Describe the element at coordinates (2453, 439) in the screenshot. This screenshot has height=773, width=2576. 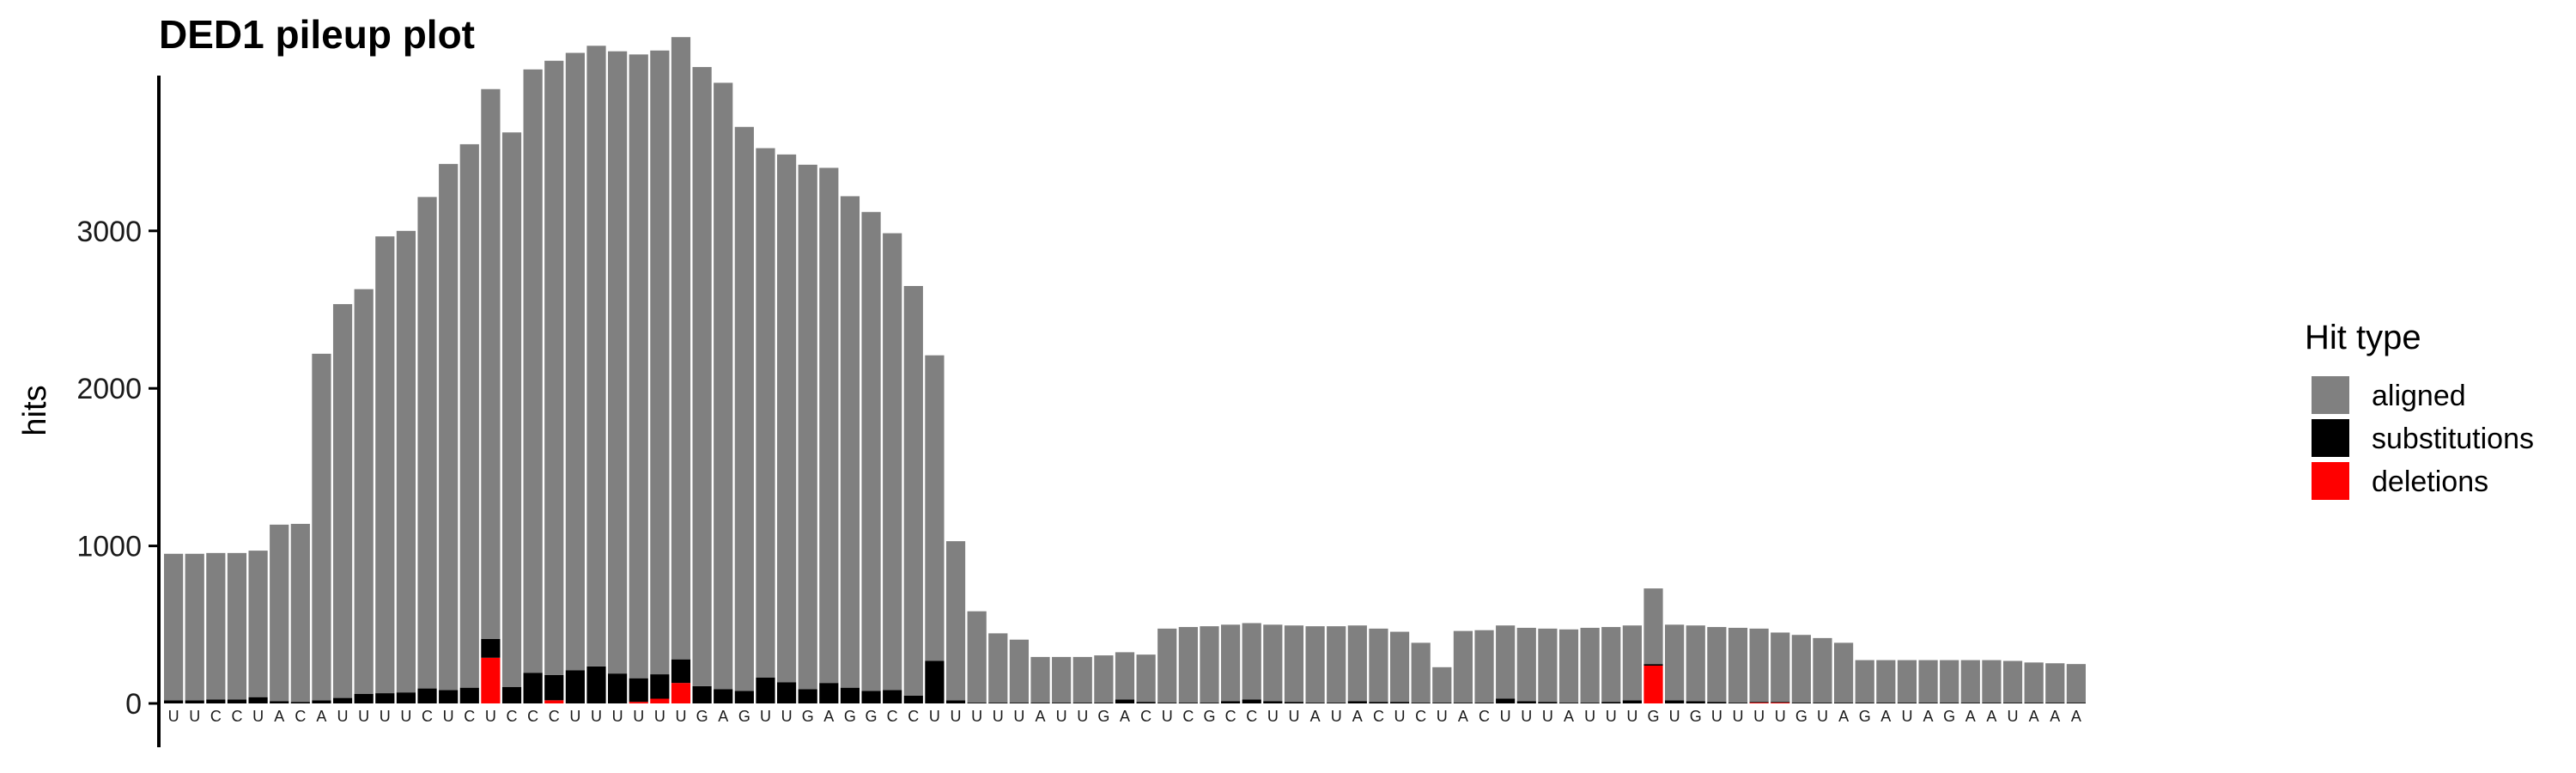
I see `legend-label-substitutions: substitutions` at that location.